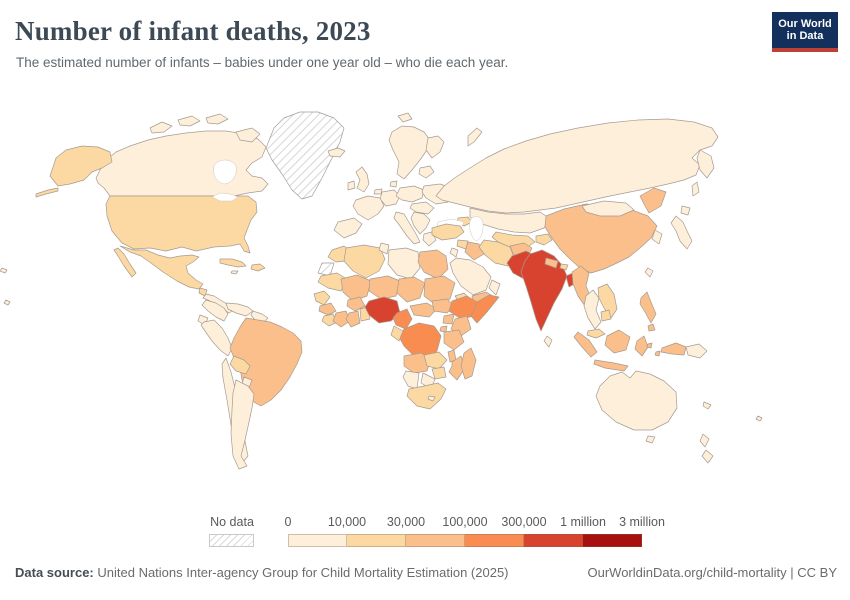 This screenshot has height=600, width=850. I want to click on country-hispaniola, so click(258, 267).